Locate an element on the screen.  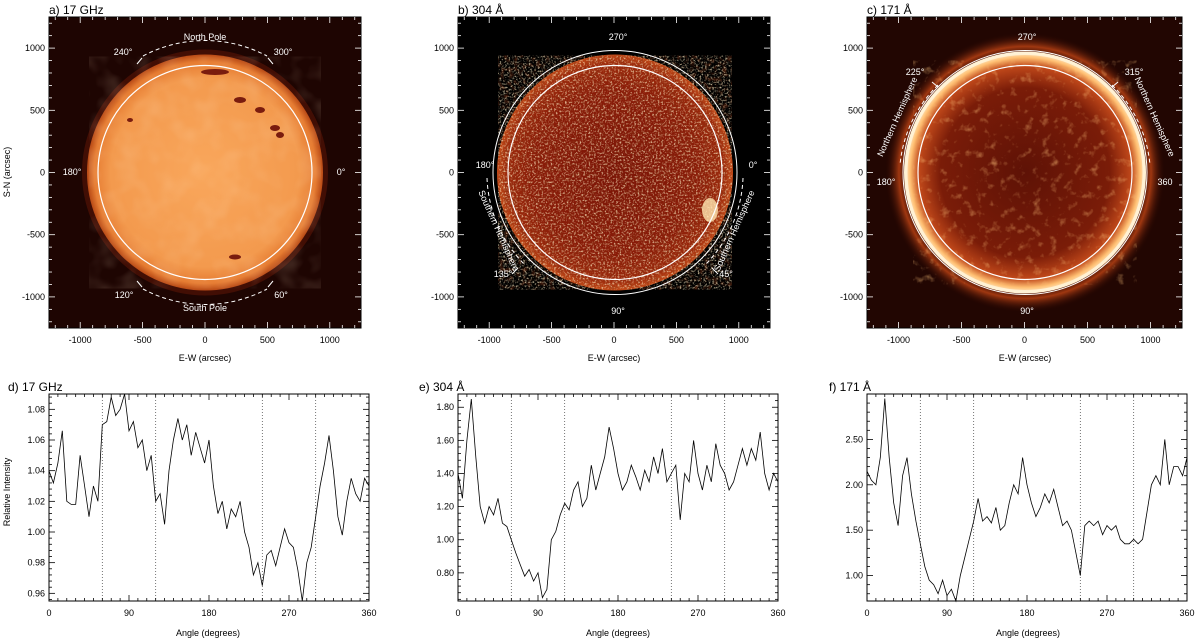
y-tick-label: 2.00 is located at coordinates (854, 485).